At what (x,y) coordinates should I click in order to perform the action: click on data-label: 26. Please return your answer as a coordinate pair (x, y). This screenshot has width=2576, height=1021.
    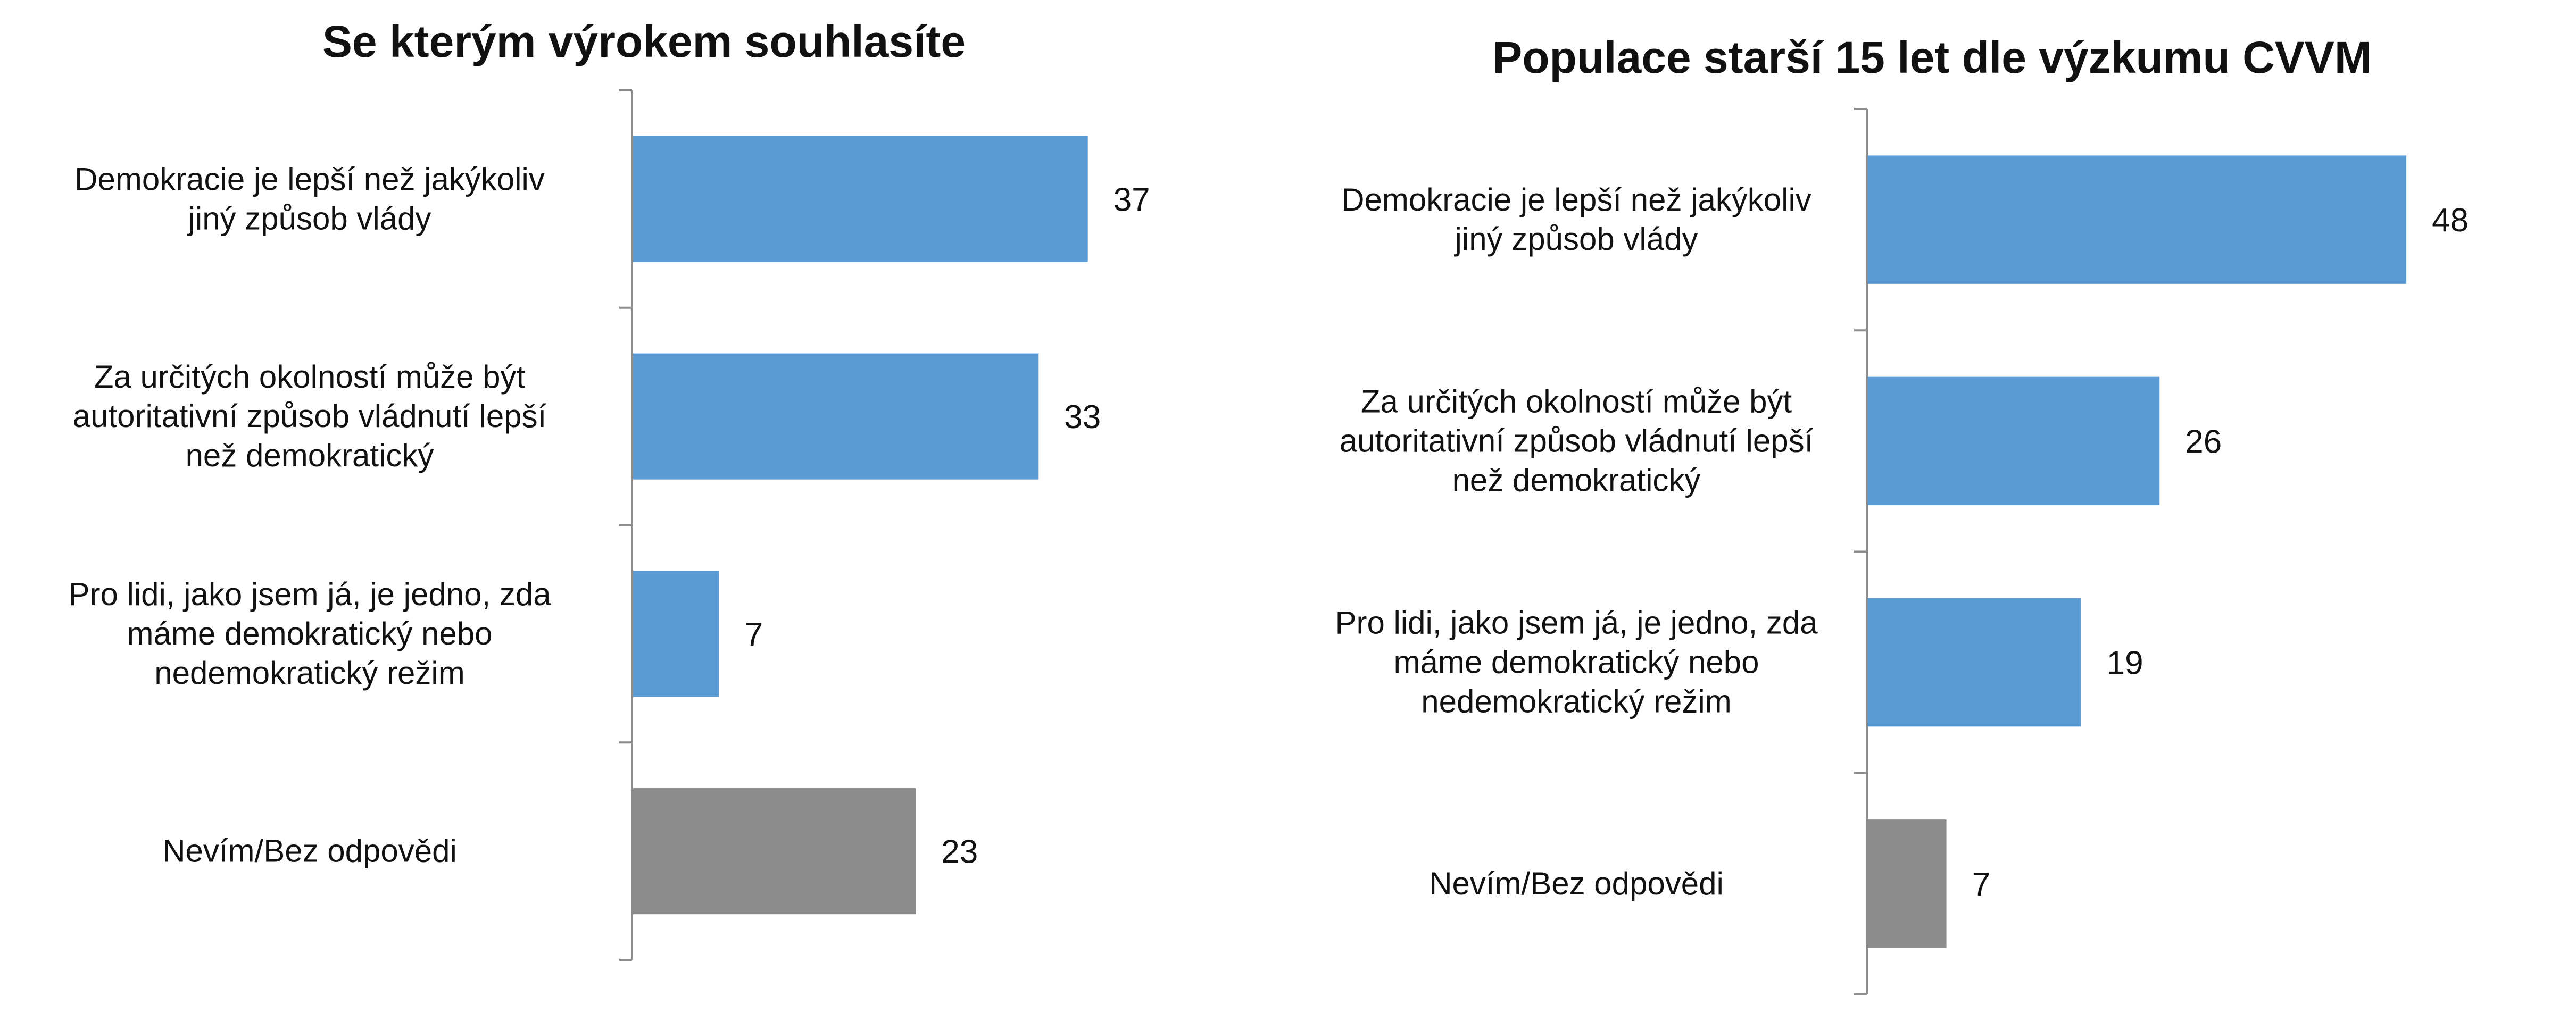
    Looking at the image, I should click on (2203, 441).